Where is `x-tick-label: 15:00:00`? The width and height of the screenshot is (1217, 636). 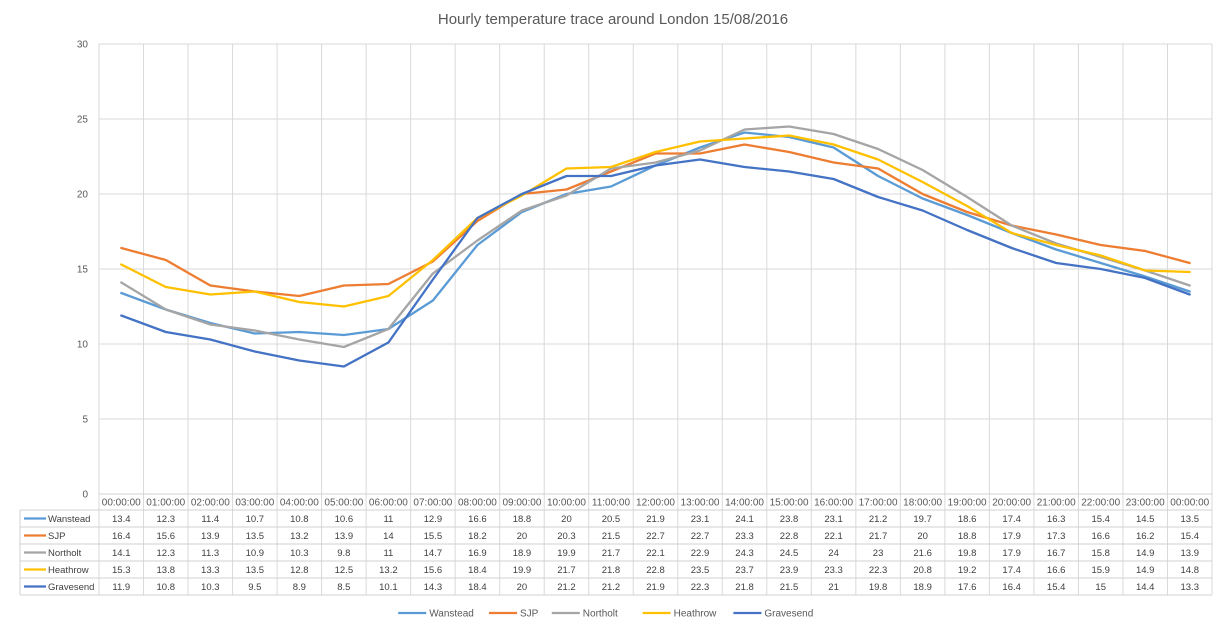 x-tick-label: 15:00:00 is located at coordinates (789, 503).